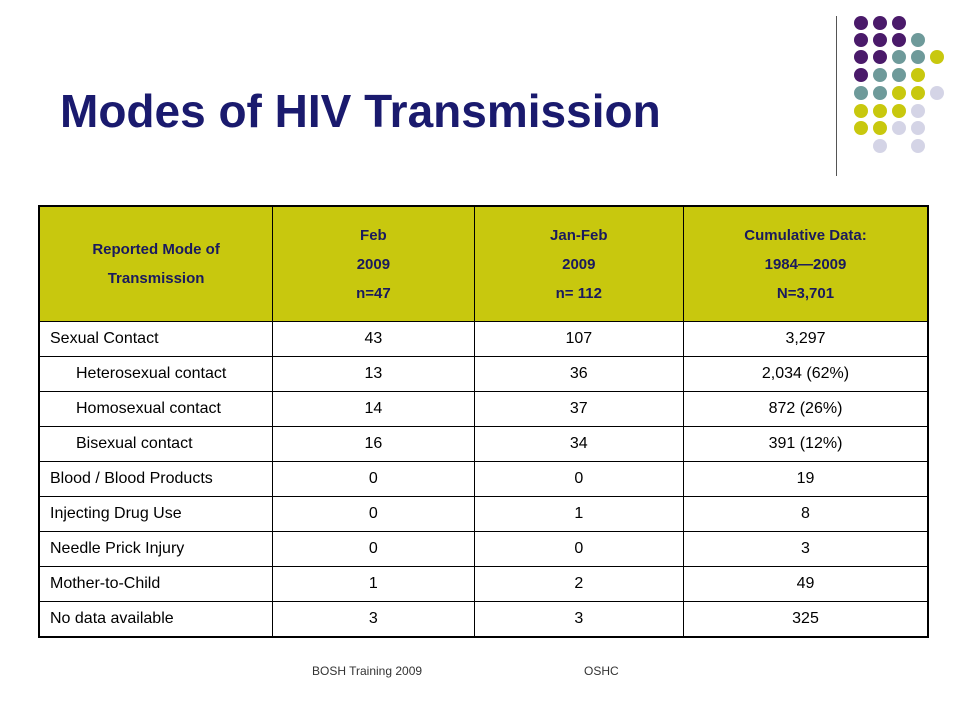 Image resolution: width=960 pixels, height=720 pixels. What do you see at coordinates (601, 671) in the screenshot?
I see `footer-right-text: OSHC` at bounding box center [601, 671].